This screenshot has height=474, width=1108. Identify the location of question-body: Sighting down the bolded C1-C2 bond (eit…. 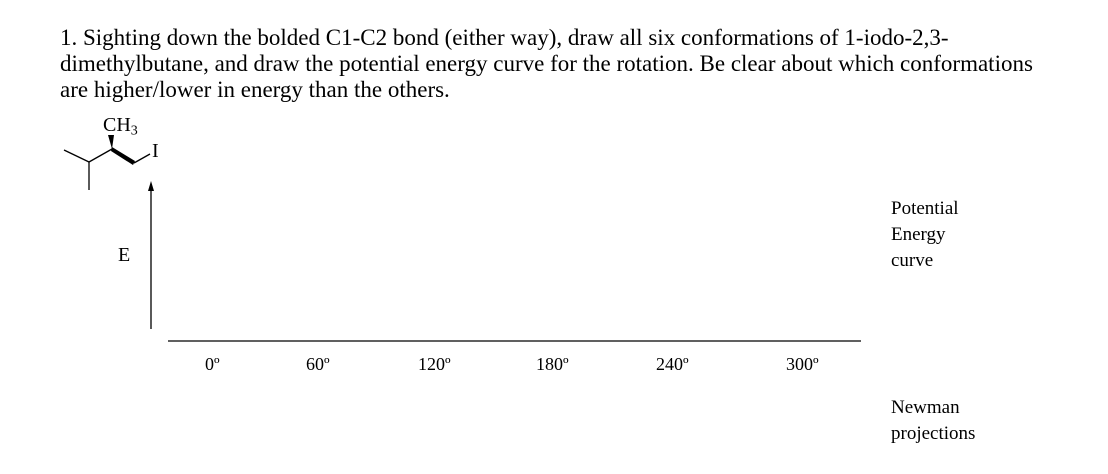
(546, 63).